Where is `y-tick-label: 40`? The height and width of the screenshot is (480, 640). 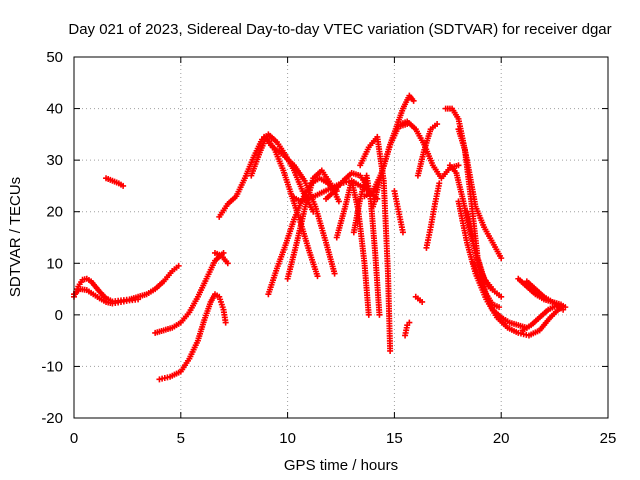 y-tick-label: 40 is located at coordinates (54, 109).